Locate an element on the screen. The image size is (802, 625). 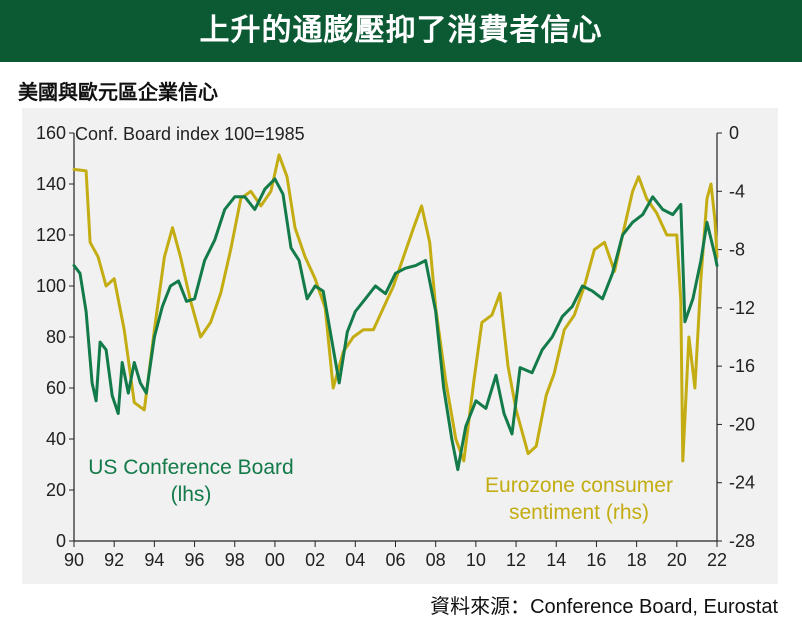
x-tick-label: 18 is located at coordinates (637, 560).